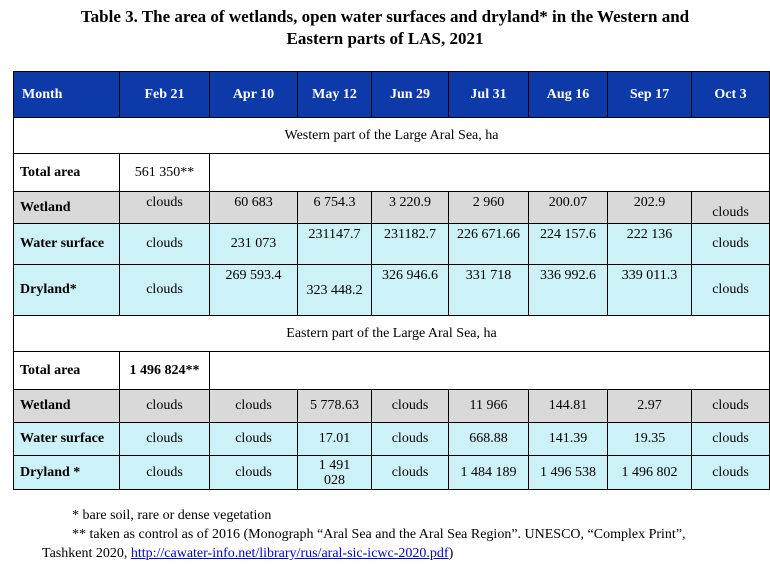 The height and width of the screenshot is (585, 770). I want to click on column-header: Aug 16, so click(568, 94).